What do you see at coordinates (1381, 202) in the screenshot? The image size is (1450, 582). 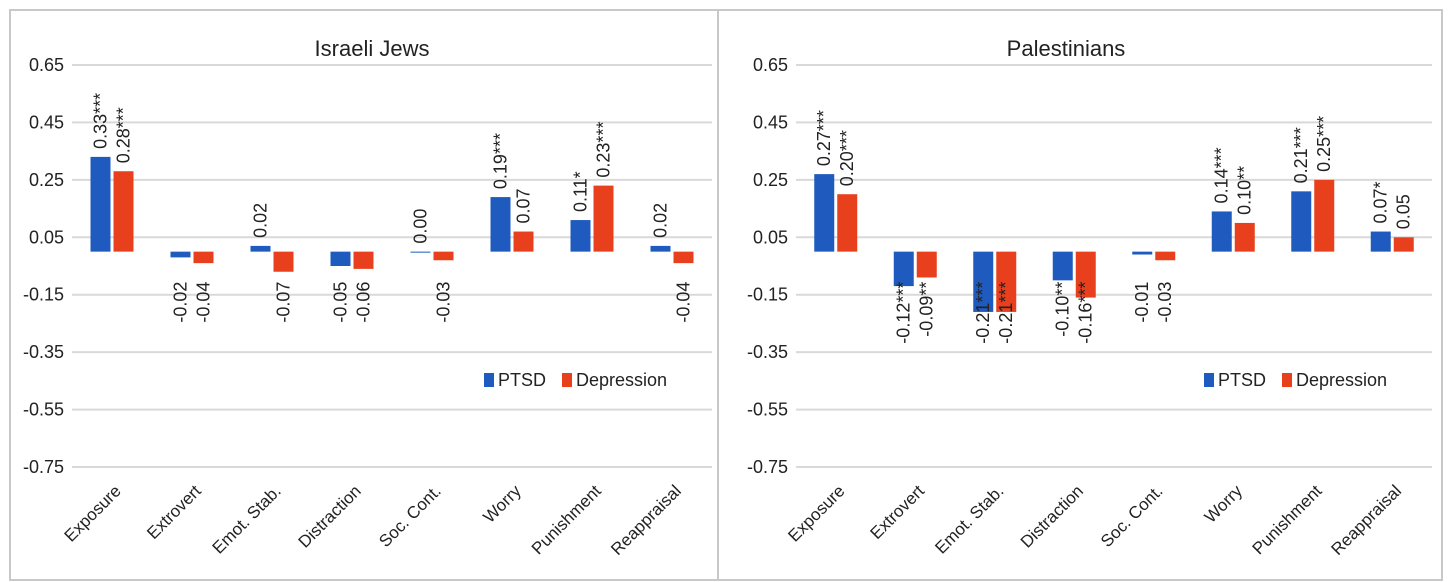 I see `data-label-ptsd: 0.07*` at bounding box center [1381, 202].